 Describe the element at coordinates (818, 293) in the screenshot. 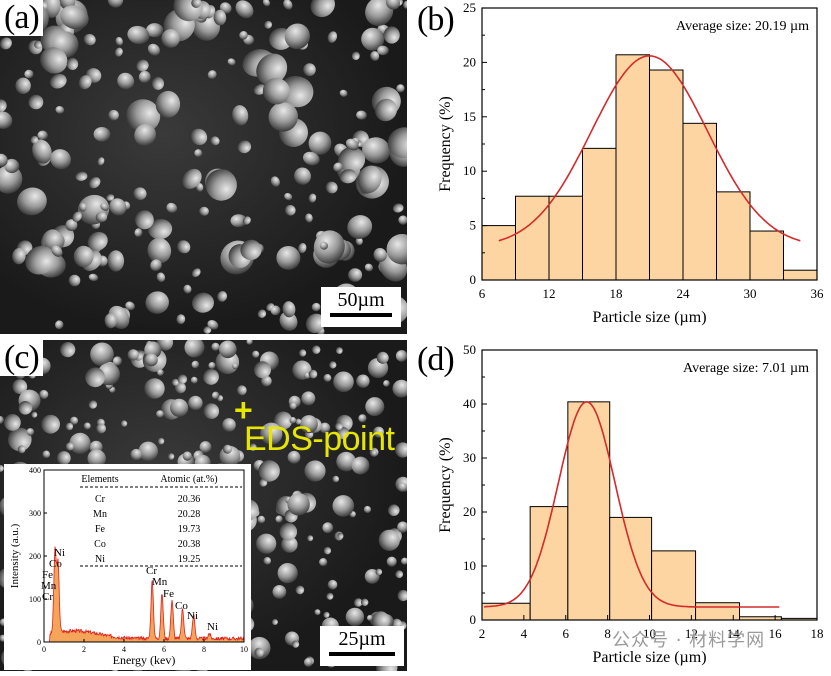

I see `x-tick-label: 36` at that location.